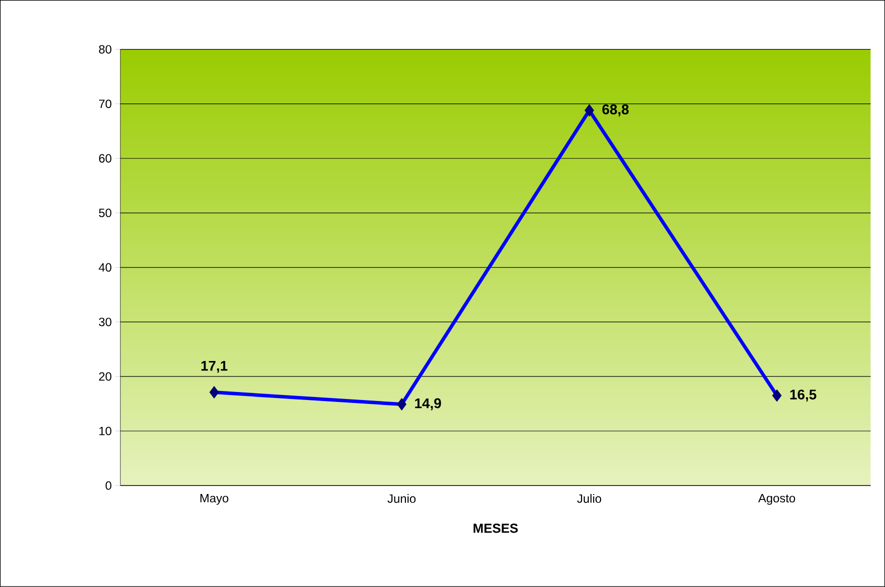 The height and width of the screenshot is (587, 885). I want to click on x-tick-label: Junio, so click(402, 498).